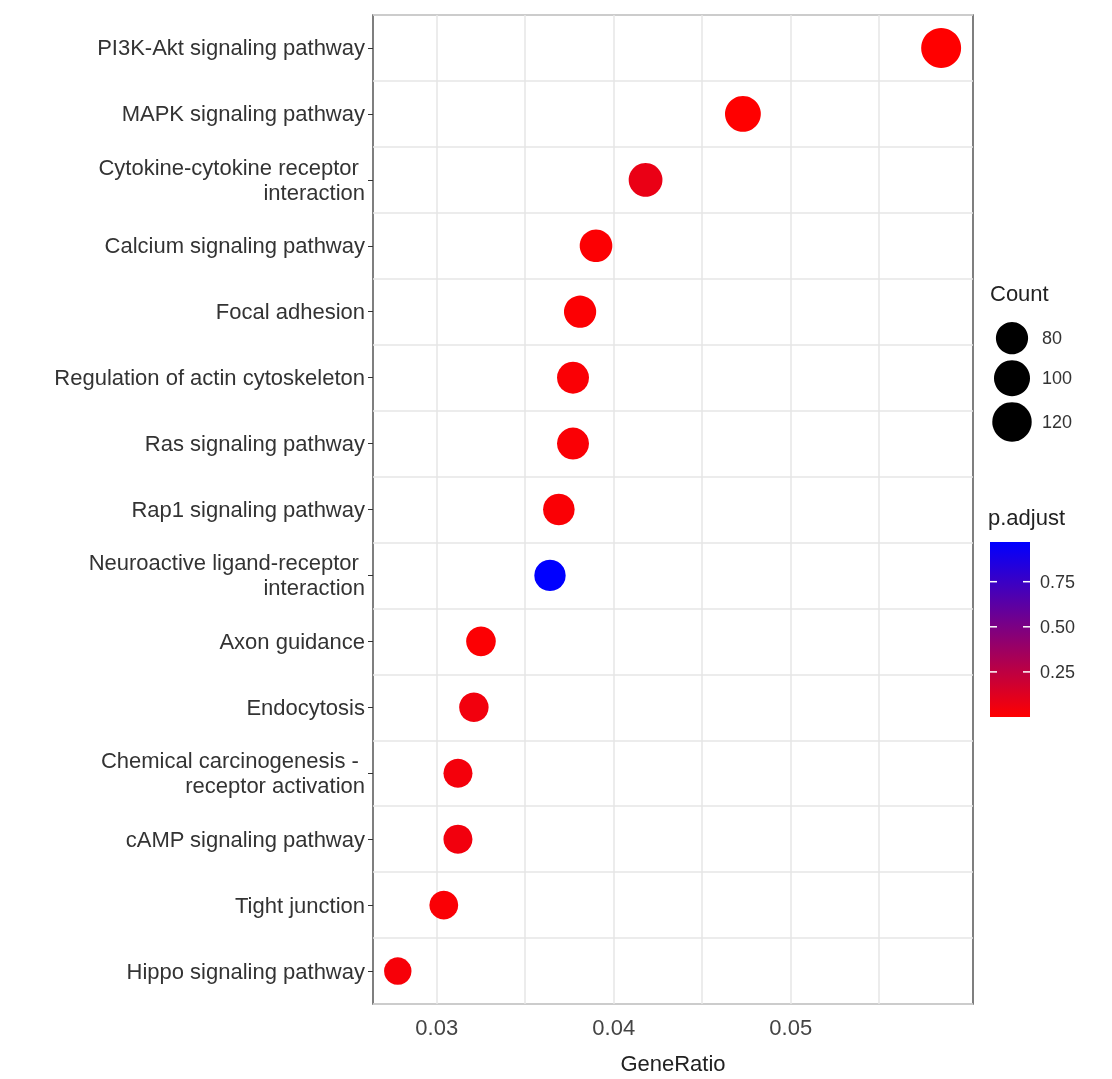 This screenshot has width=1112, height=1079. I want to click on legend-title: Count, so click(1019, 293).